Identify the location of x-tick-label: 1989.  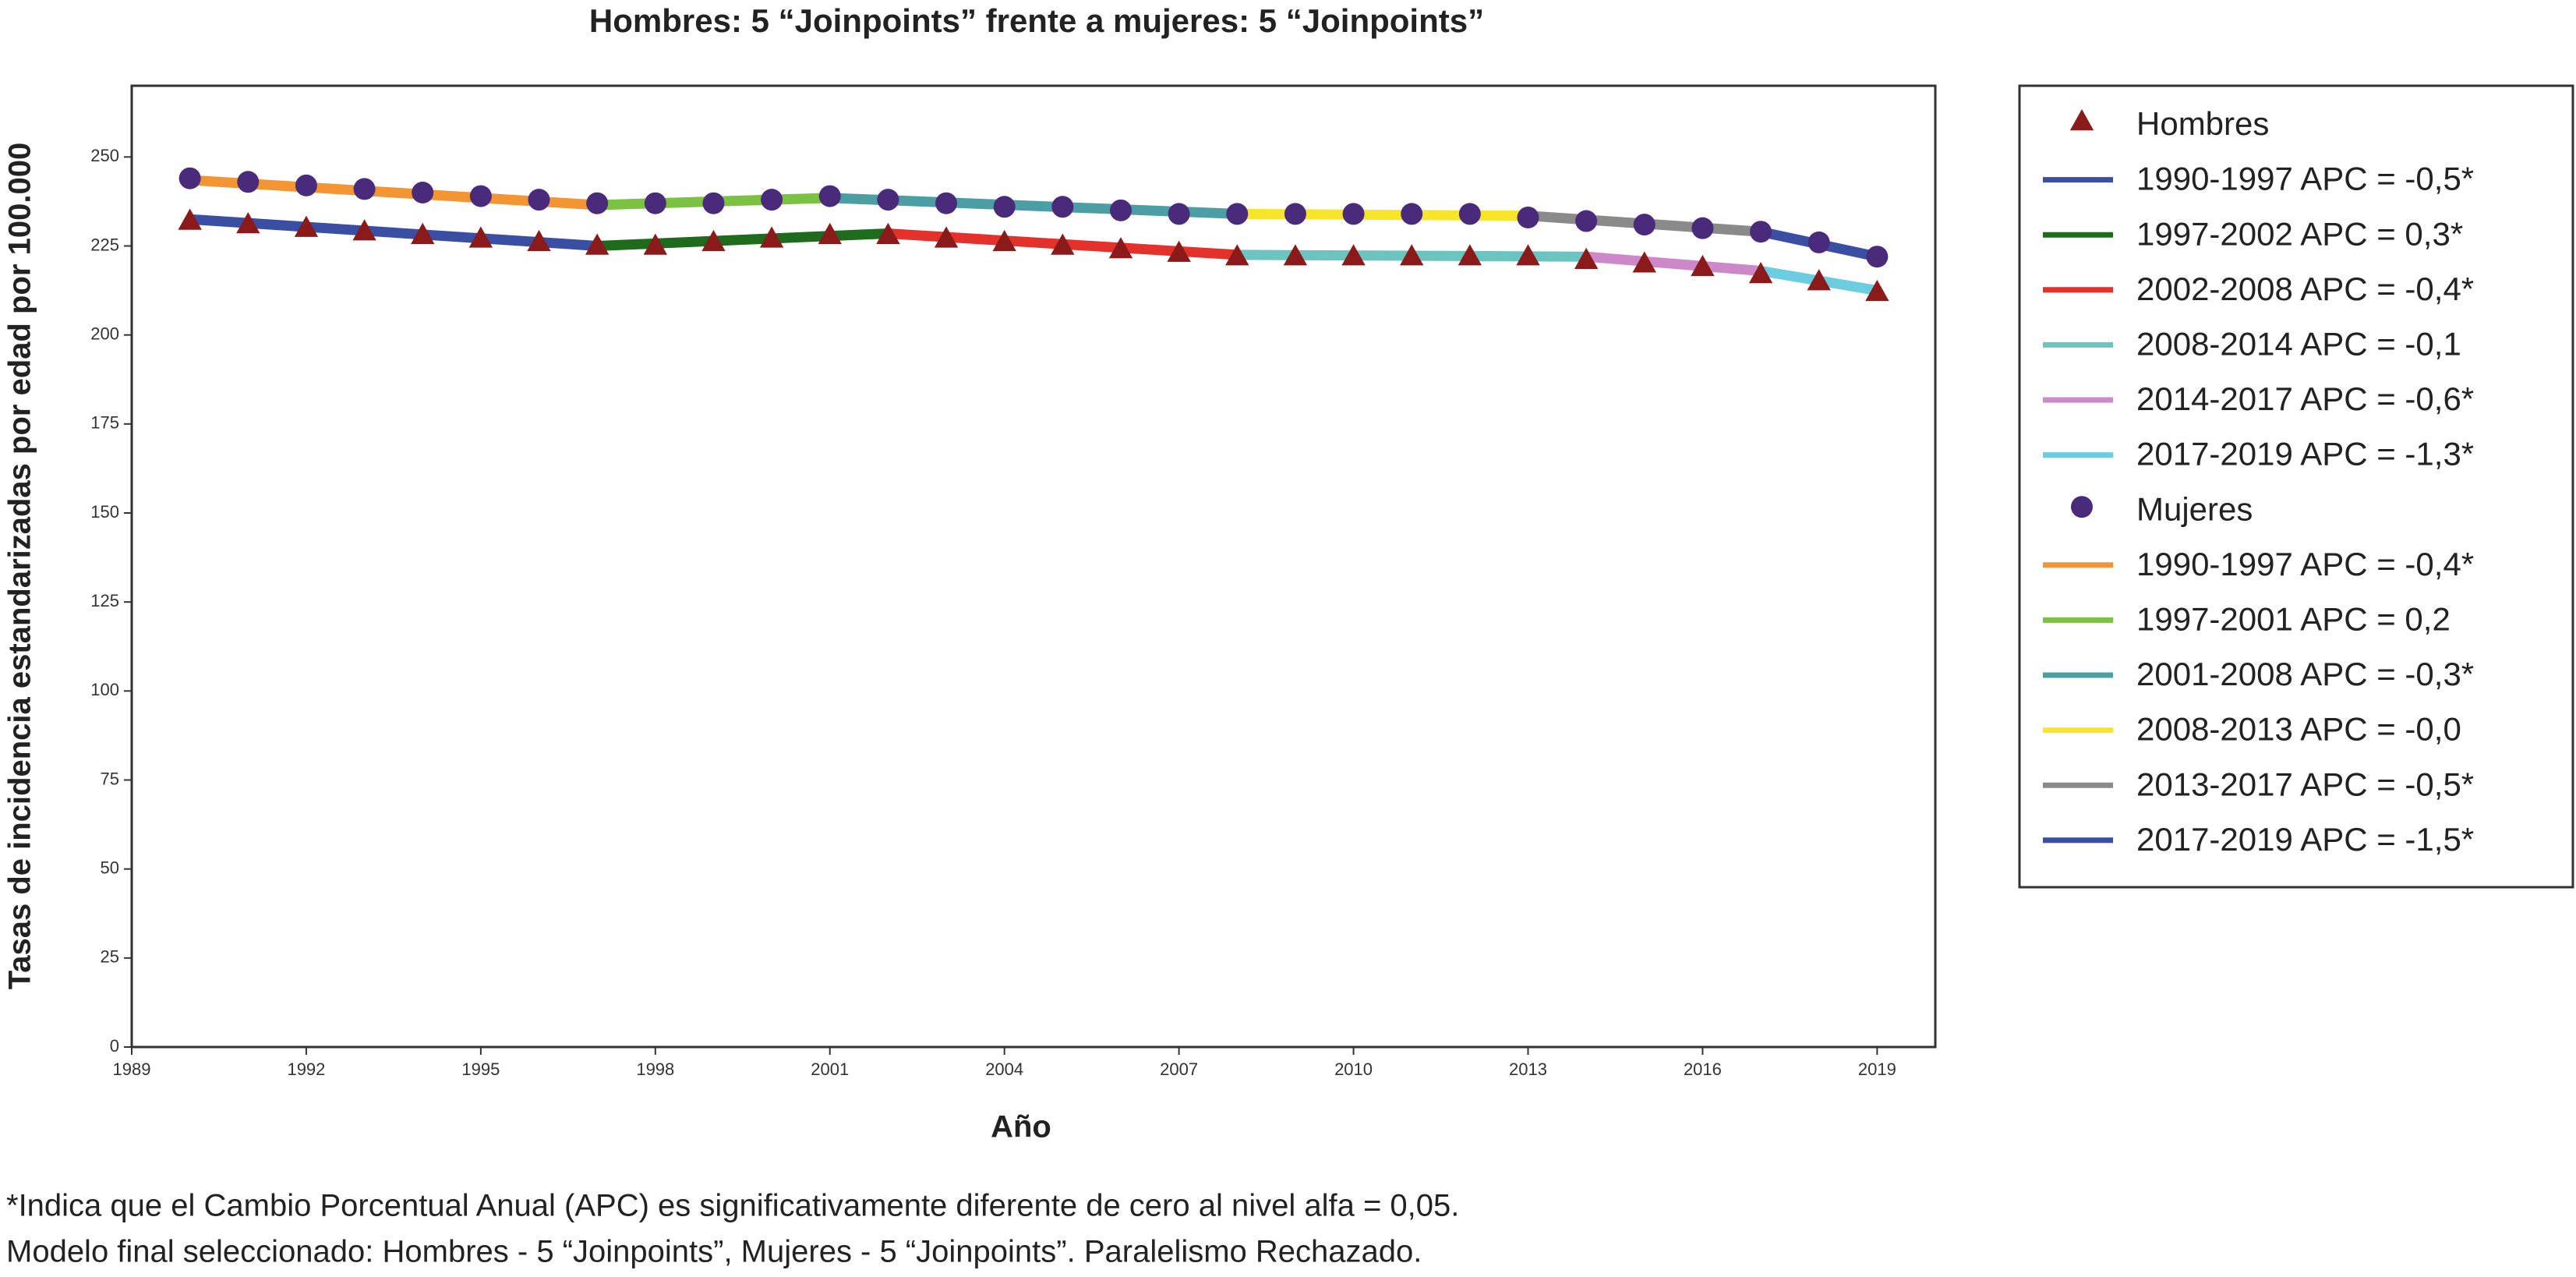
(132, 1069).